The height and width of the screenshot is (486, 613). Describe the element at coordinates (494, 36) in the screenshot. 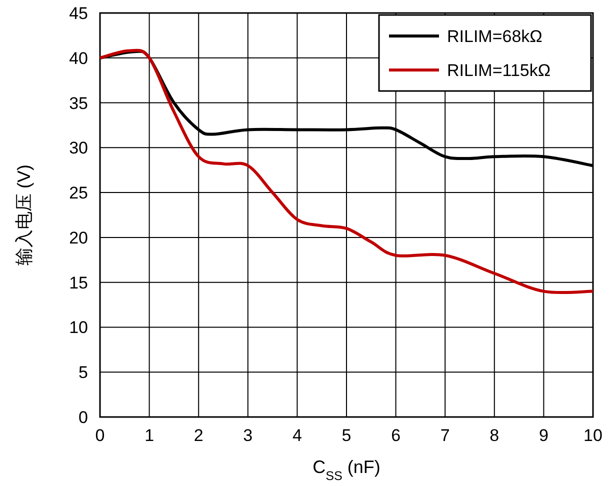

I see `legend-label: RILIM=68kΩ` at that location.